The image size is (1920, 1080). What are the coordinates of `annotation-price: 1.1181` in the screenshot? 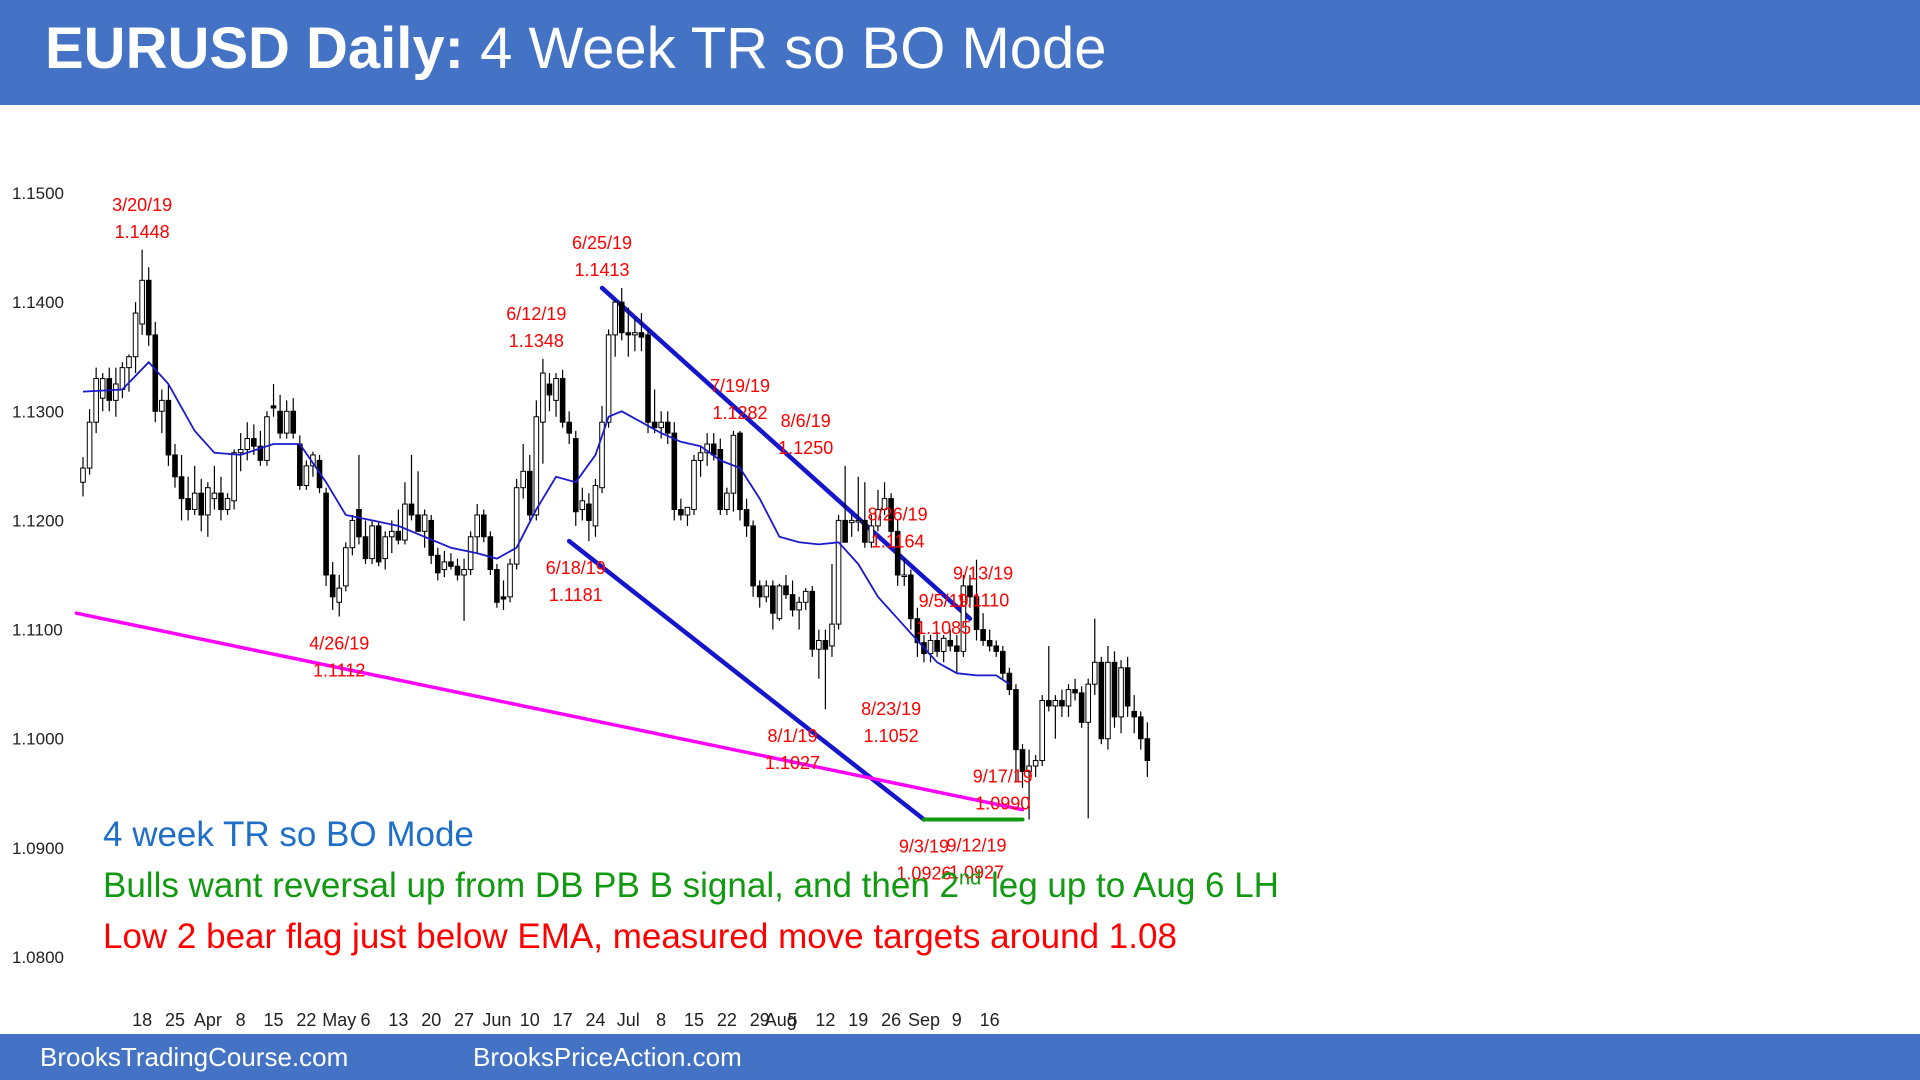 It's located at (576, 595).